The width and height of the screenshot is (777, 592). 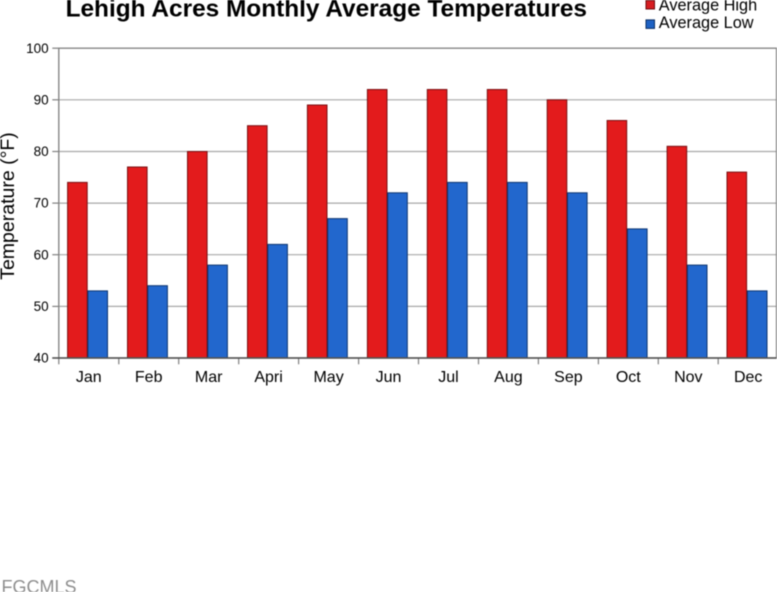 I want to click on svg-text: Feb, so click(x=149, y=377).